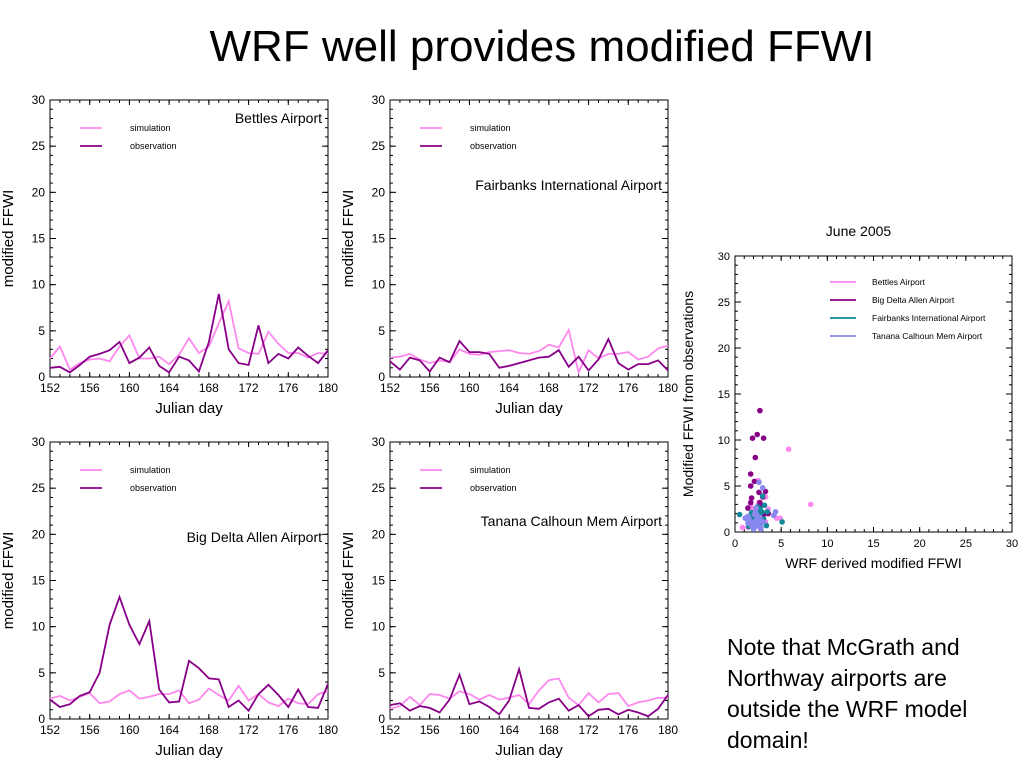 The width and height of the screenshot is (1024, 768). What do you see at coordinates (913, 300) in the screenshot?
I see `legend-label-1: Big Delta Allen Airport` at bounding box center [913, 300].